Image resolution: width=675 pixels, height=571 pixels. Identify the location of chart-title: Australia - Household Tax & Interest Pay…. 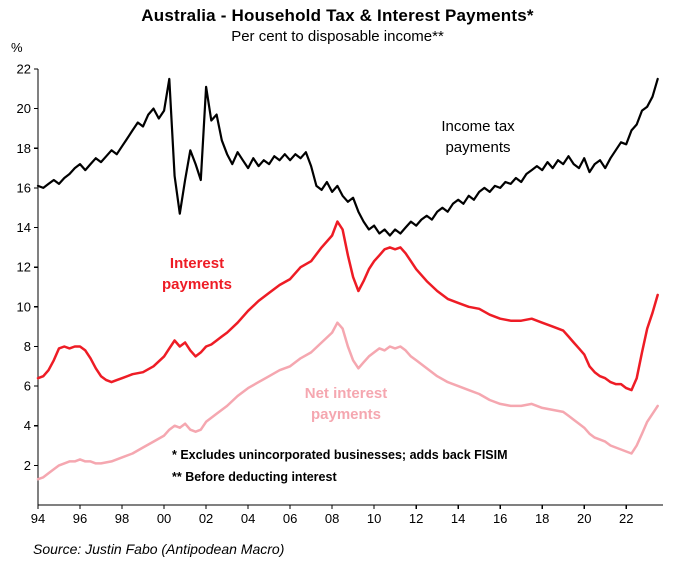
(337, 15).